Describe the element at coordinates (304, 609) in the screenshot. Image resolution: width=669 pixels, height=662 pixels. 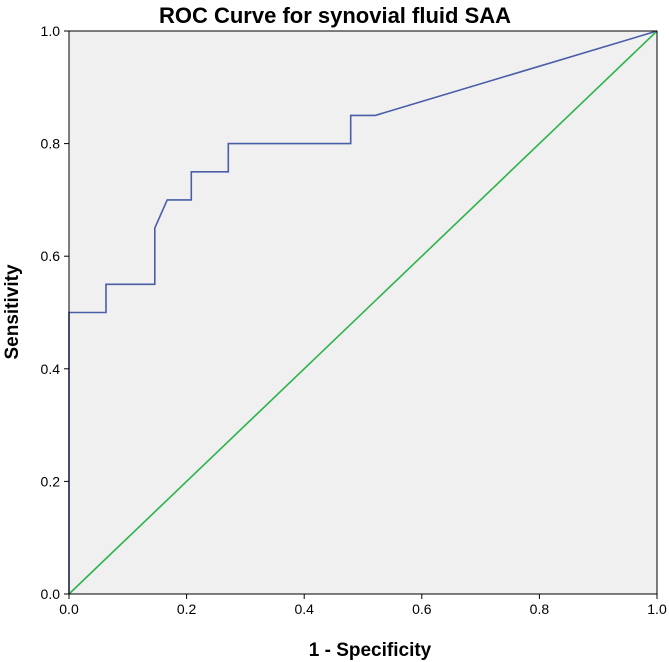
I see `x-tick-label: 0.4` at that location.